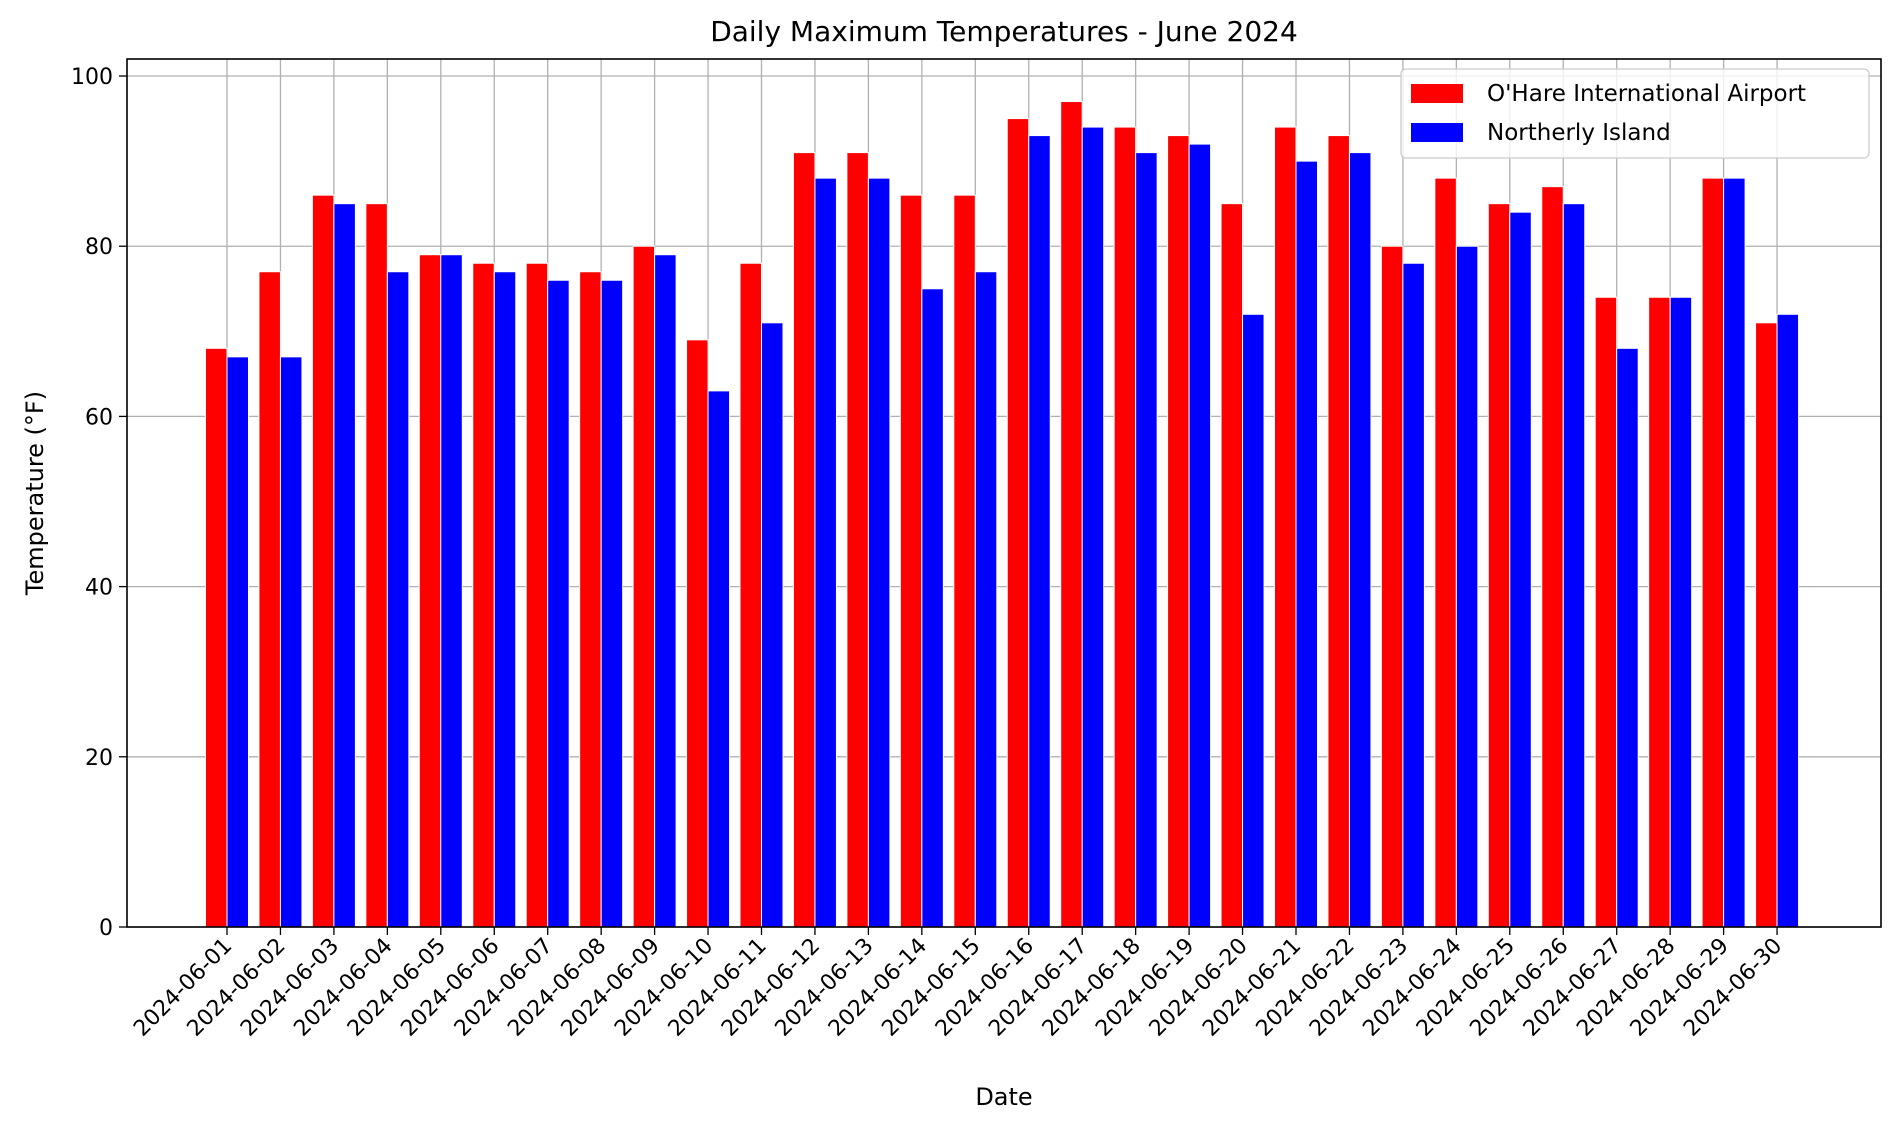 The width and height of the screenshot is (1898, 1129). Describe the element at coordinates (99, 758) in the screenshot. I see `y-tick-label: 20` at that location.